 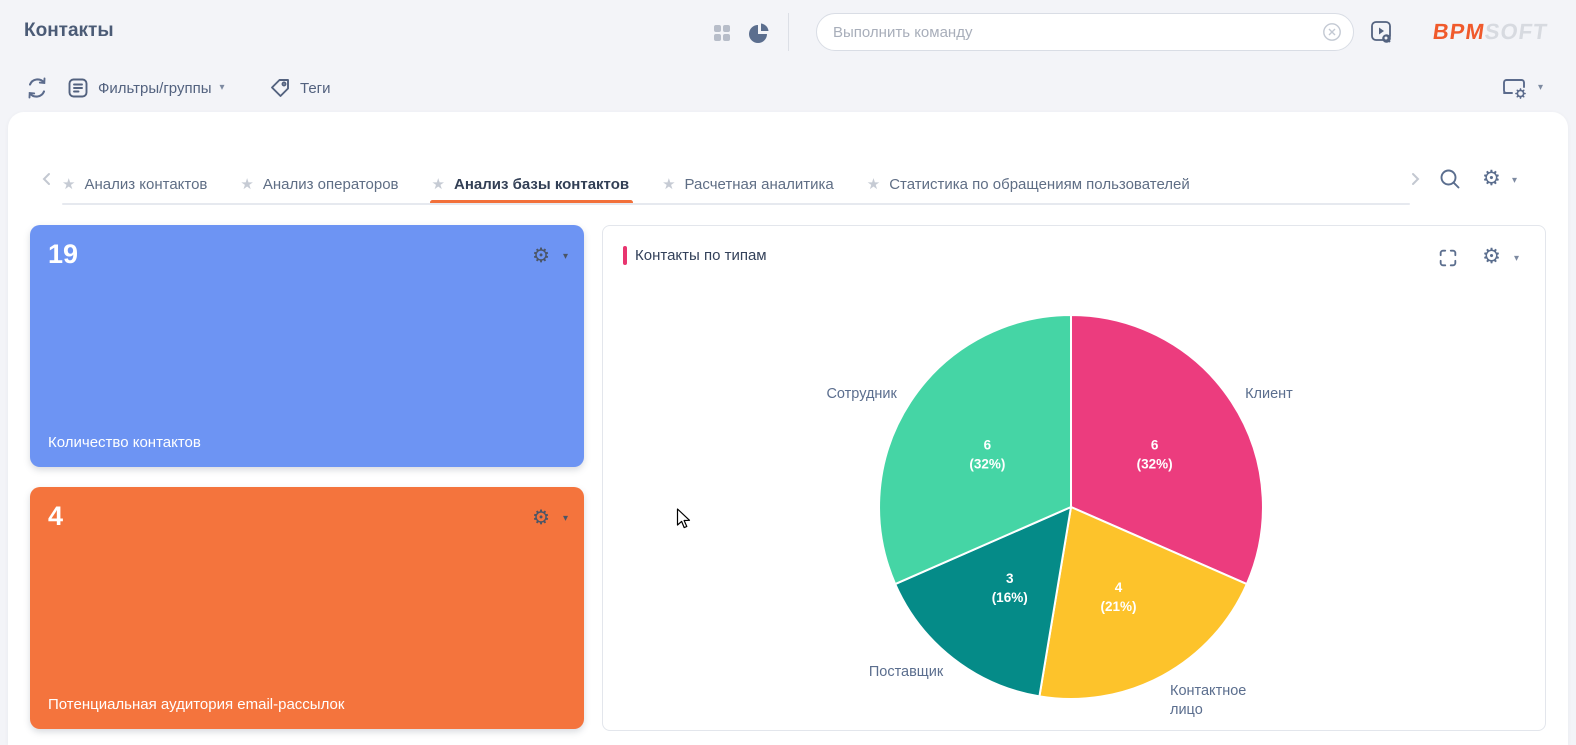 I want to click on tab-calculated-analytics: ★ Расчетная аналитика, so click(x=748, y=184).